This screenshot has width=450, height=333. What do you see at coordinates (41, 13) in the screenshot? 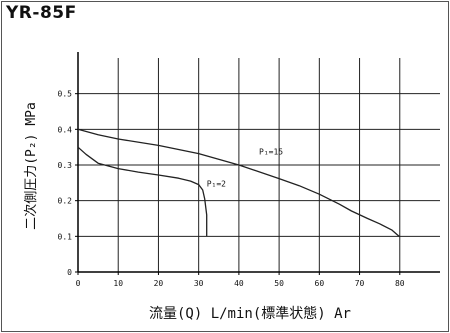
I see `chart-title: YR-85F` at bounding box center [41, 13].